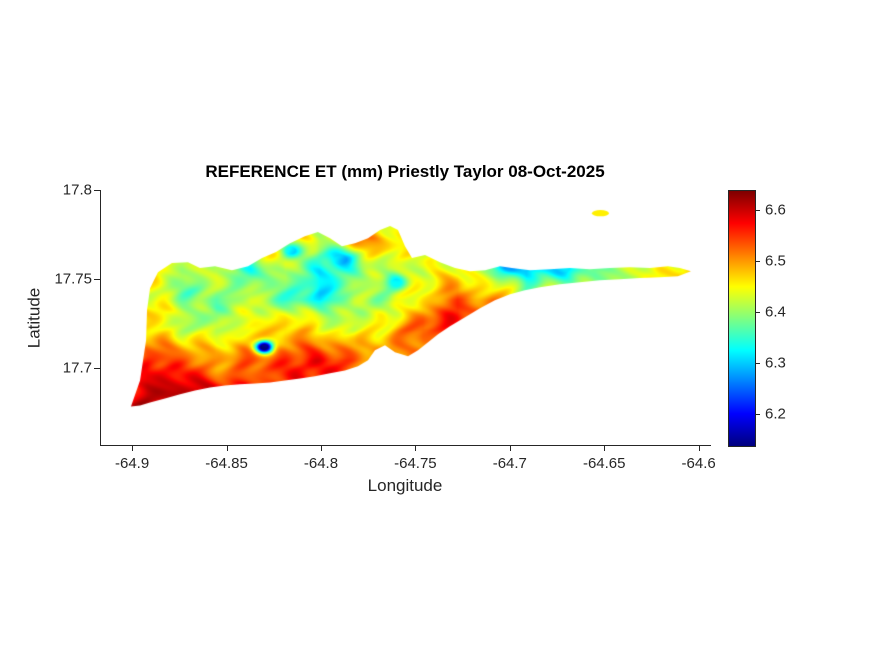  I want to click on colorbar, so click(742, 318).